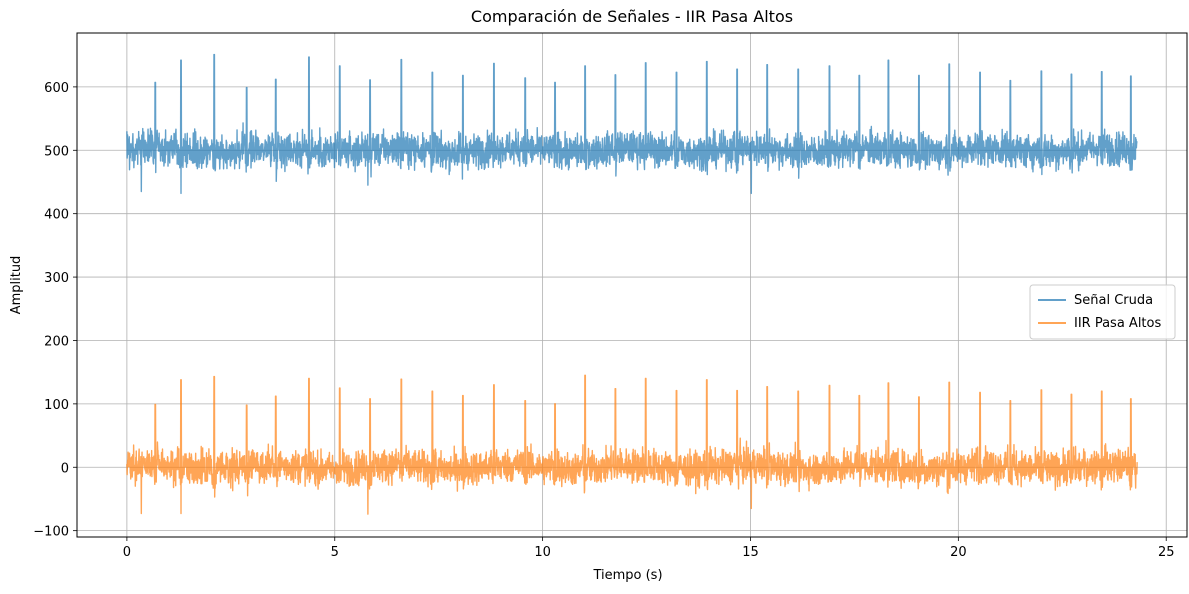 Image resolution: width=1189 pixels, height=594 pixels. Describe the element at coordinates (542, 552) in the screenshot. I see `x-tick-label: 10` at that location.